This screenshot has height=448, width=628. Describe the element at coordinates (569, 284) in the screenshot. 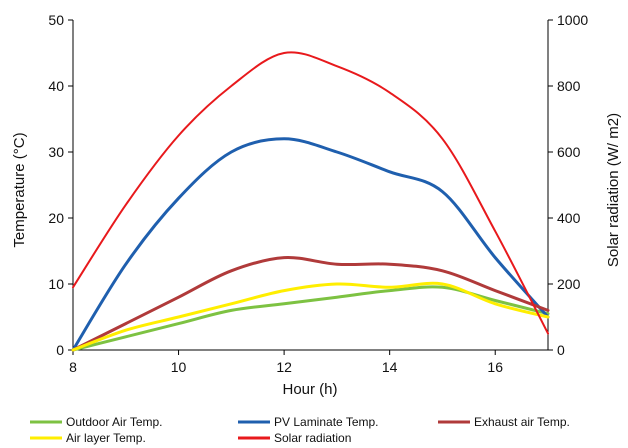

I see `y-right-tick-label: 200` at that location.